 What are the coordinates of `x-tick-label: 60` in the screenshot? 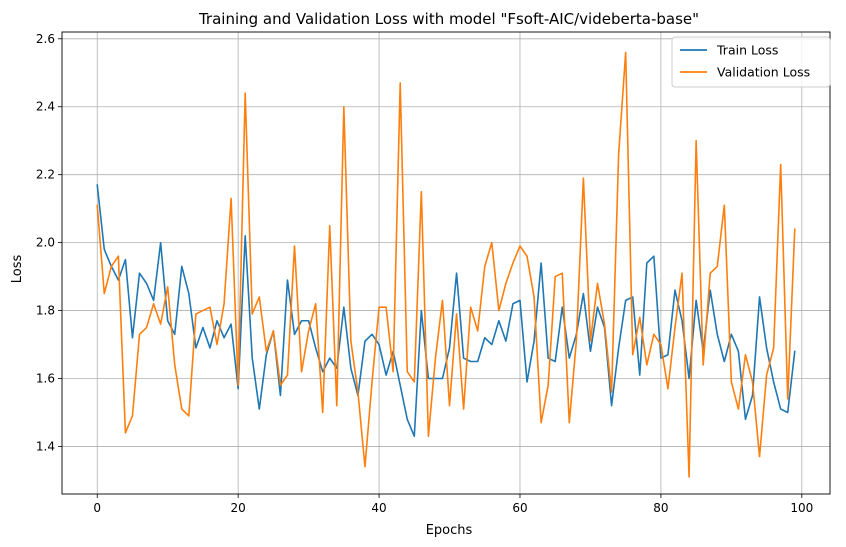 It's located at (519, 508).